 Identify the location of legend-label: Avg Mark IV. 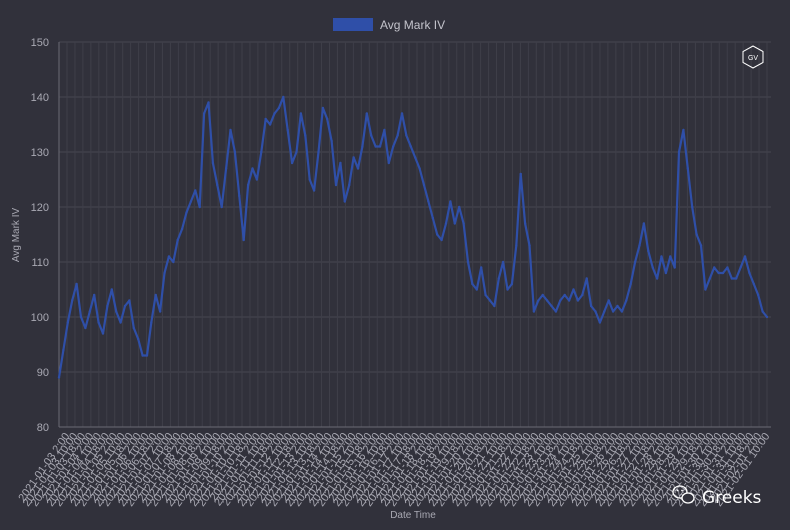
(412, 25).